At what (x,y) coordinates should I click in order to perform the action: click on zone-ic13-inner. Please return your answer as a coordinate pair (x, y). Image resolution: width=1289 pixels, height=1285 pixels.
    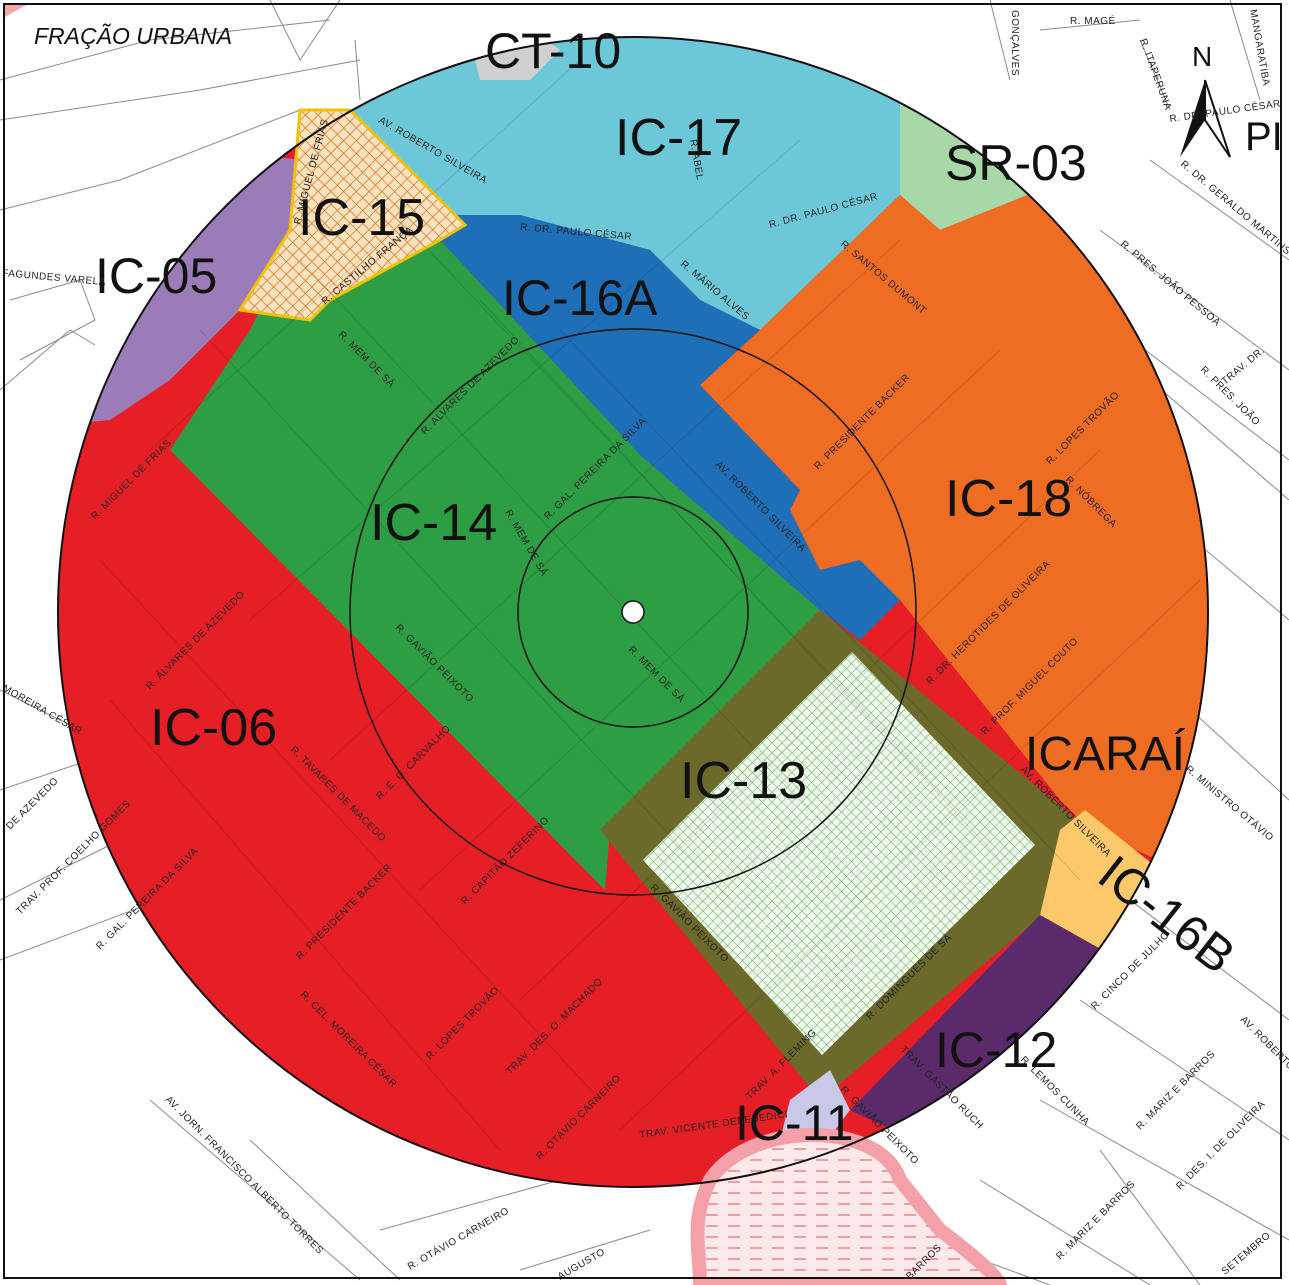
    Looking at the image, I should click on (839, 853).